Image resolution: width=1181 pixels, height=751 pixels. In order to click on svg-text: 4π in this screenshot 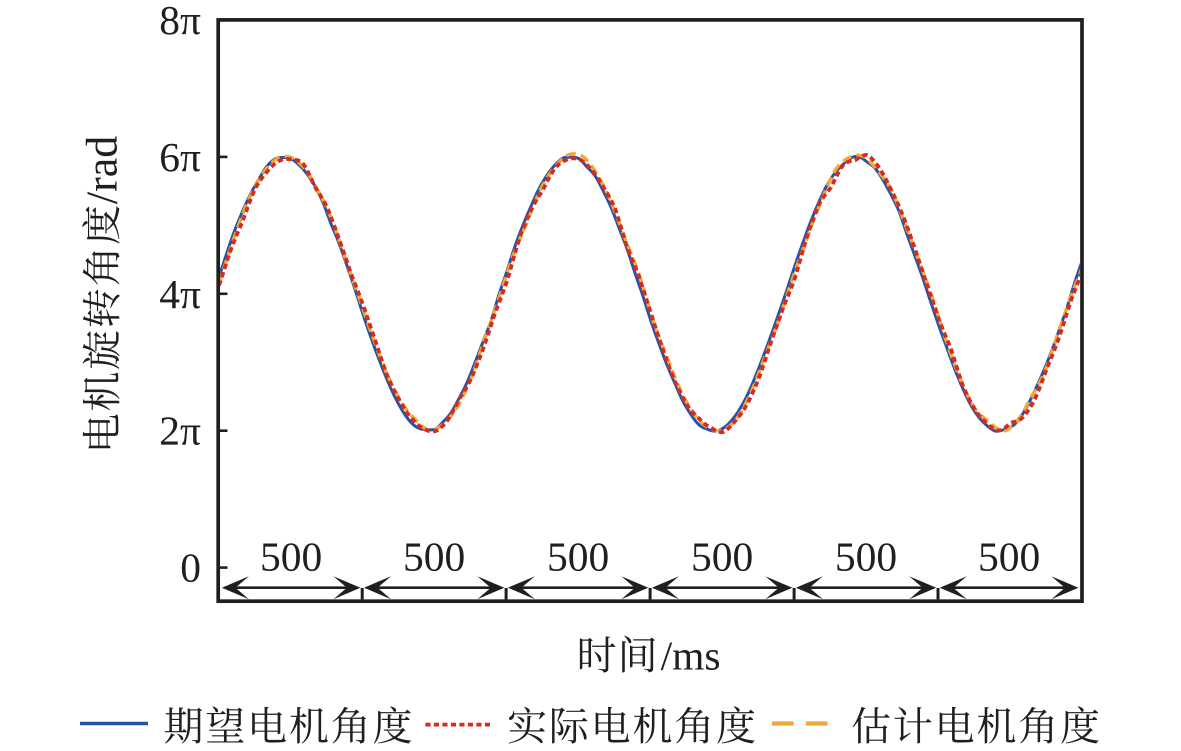, I will do `click(180, 294)`.